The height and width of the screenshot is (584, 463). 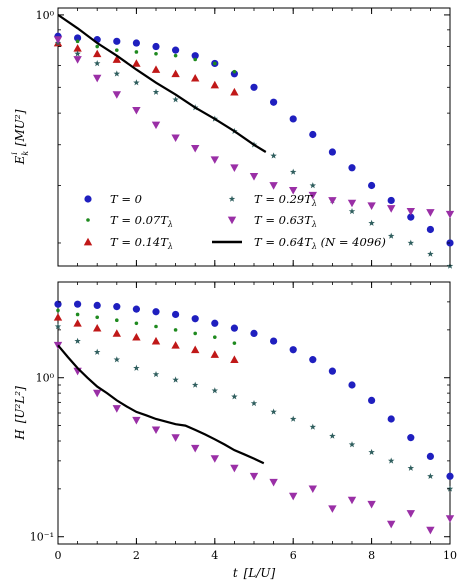 I want to click on top-y-label-sub: k, so click(x=25, y=153).